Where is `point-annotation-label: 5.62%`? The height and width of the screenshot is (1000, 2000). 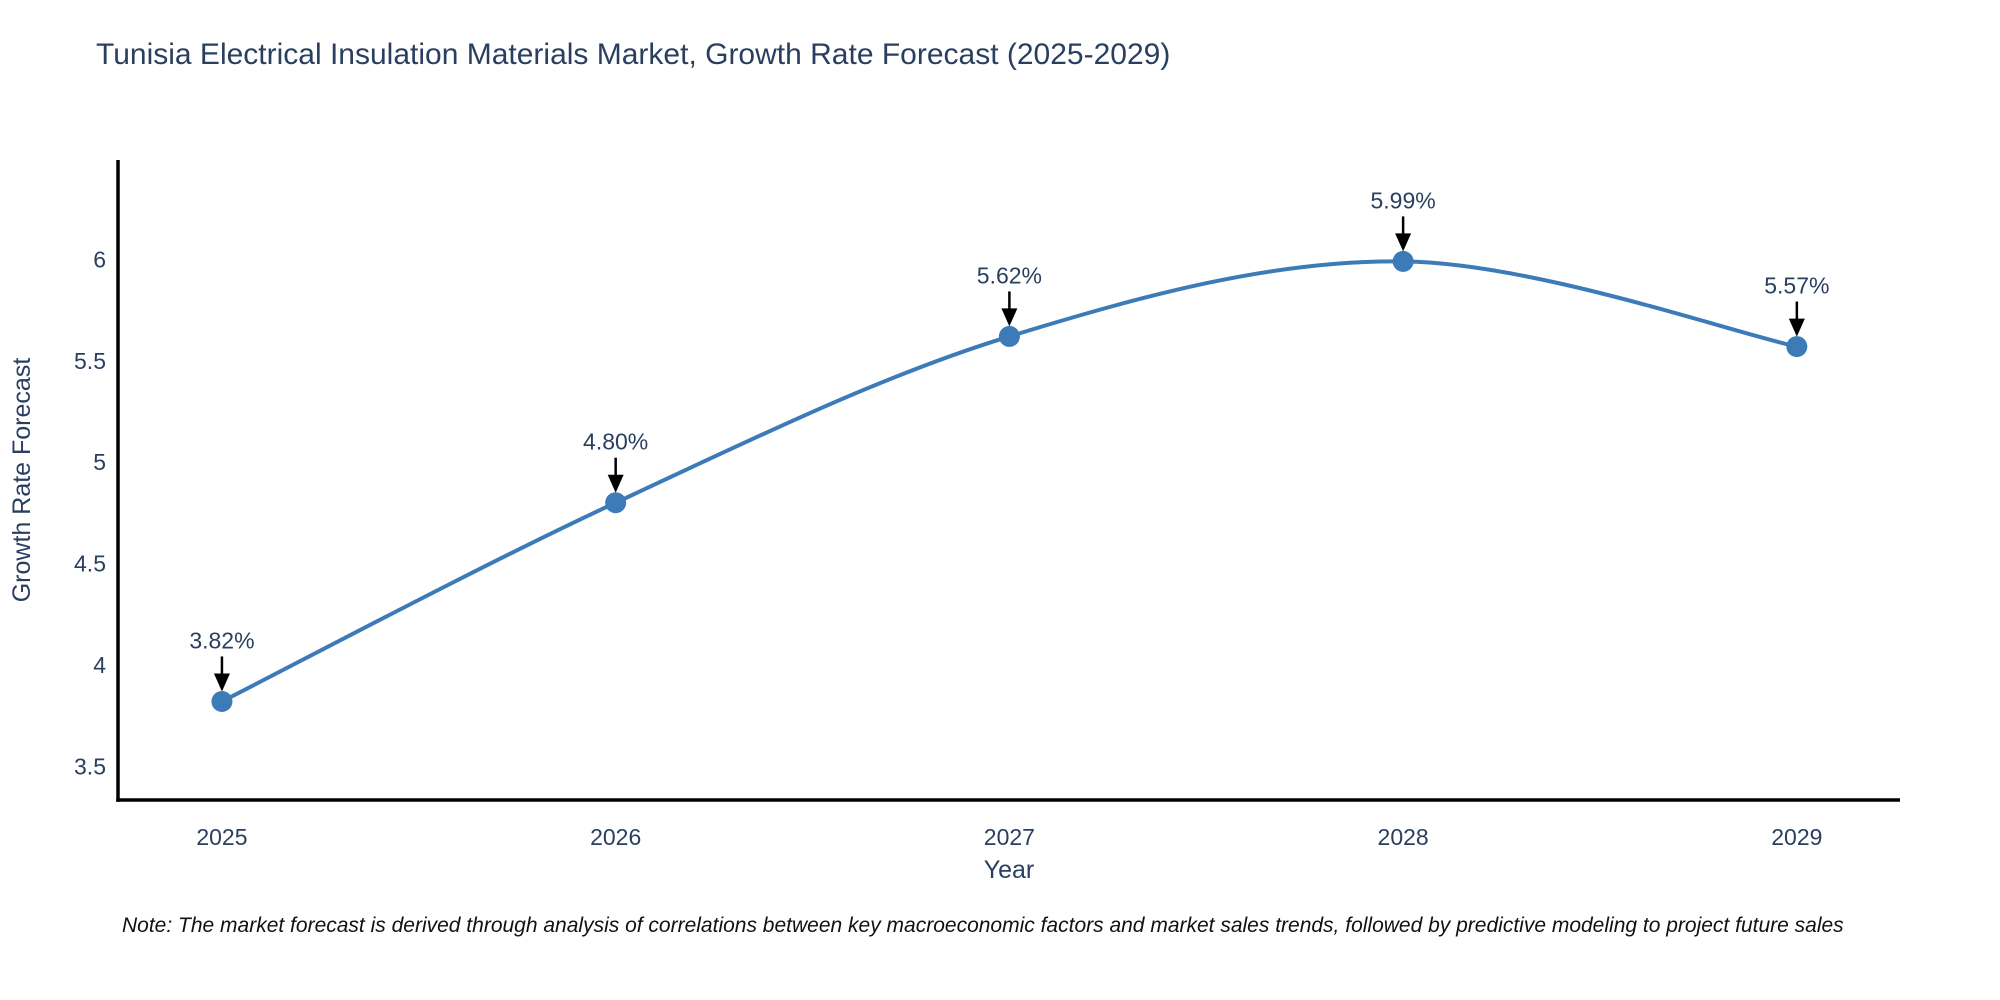
point-annotation-label: 5.62% is located at coordinates (1009, 275).